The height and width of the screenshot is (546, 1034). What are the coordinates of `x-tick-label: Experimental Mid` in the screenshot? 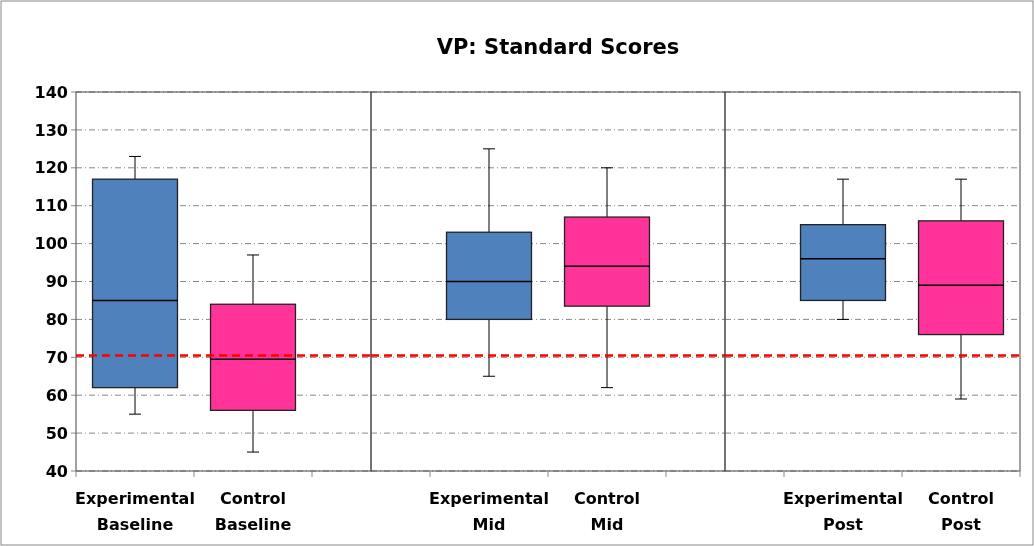 It's located at (489, 511).